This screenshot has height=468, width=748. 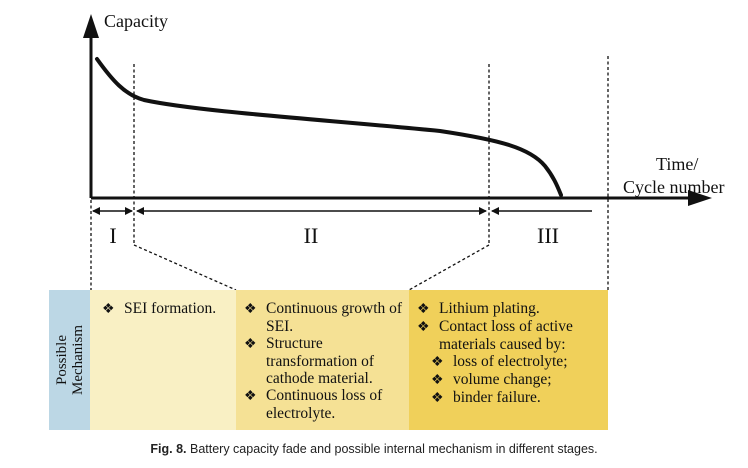 I want to click on y-axis-arrowhead, so click(x=91, y=26).